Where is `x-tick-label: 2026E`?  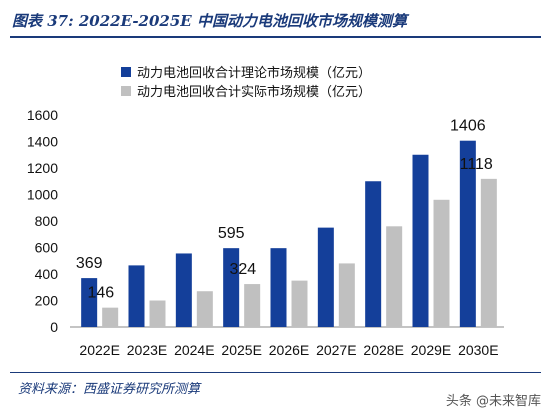
x-tick-label: 2026E is located at coordinates (289, 350).